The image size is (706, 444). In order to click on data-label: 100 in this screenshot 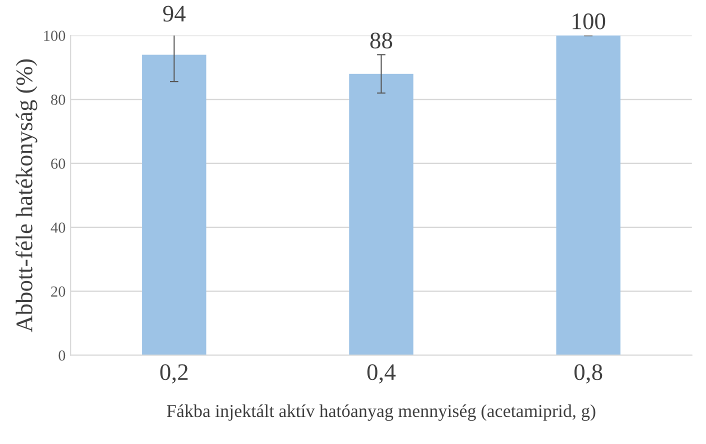, I will do `click(589, 21)`.